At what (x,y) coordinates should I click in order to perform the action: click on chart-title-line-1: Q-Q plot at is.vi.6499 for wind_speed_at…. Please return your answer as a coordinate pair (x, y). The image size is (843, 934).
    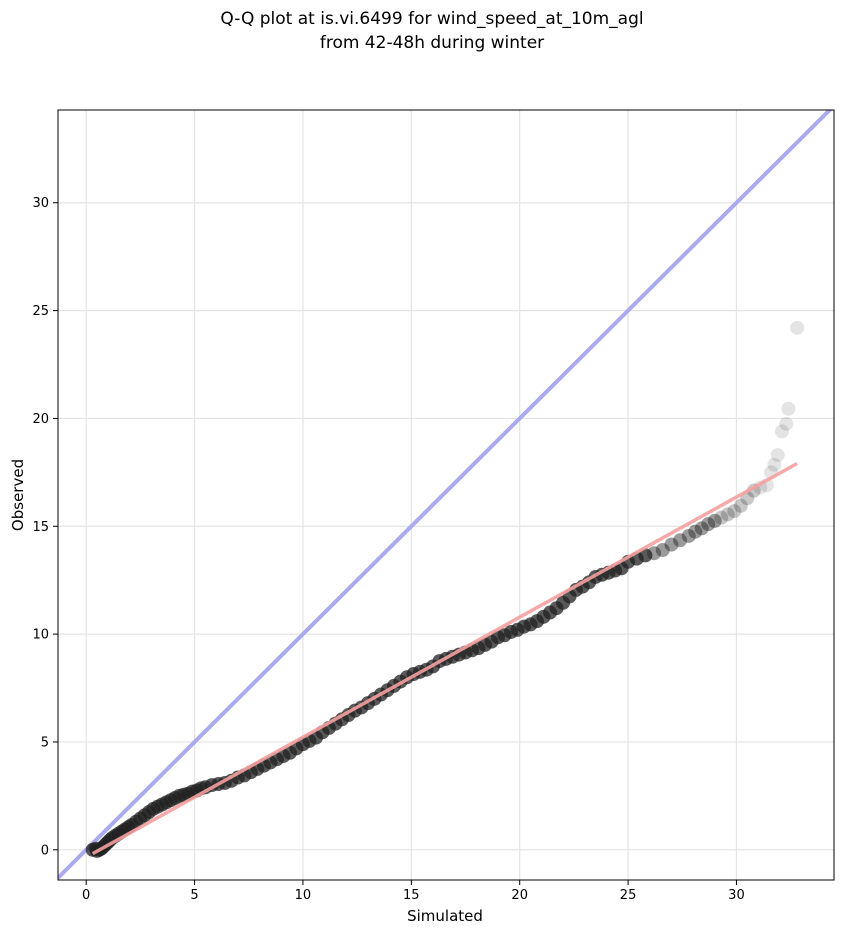
    Looking at the image, I should click on (431, 19).